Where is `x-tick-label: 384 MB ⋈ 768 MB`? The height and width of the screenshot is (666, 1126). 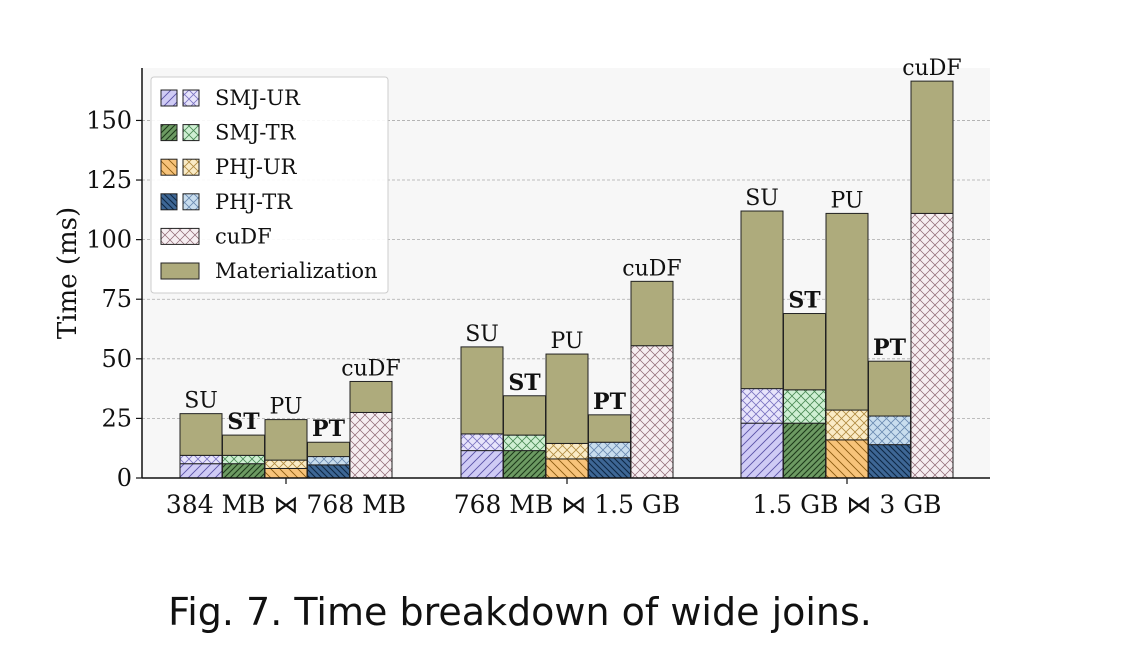 x-tick-label: 384 MB ⋈ 768 MB is located at coordinates (286, 504).